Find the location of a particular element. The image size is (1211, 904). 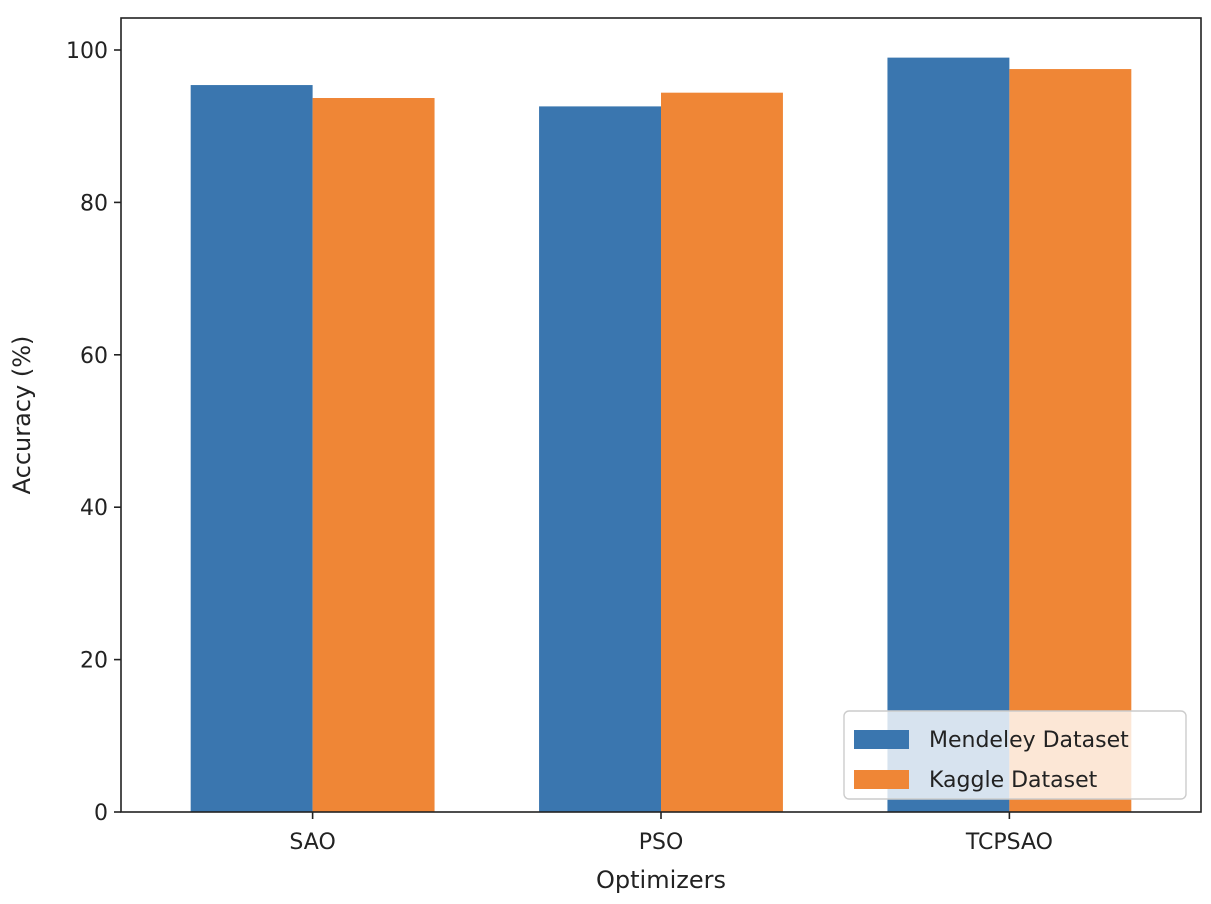

bar-kaggle-dataset-sao is located at coordinates (373, 455).